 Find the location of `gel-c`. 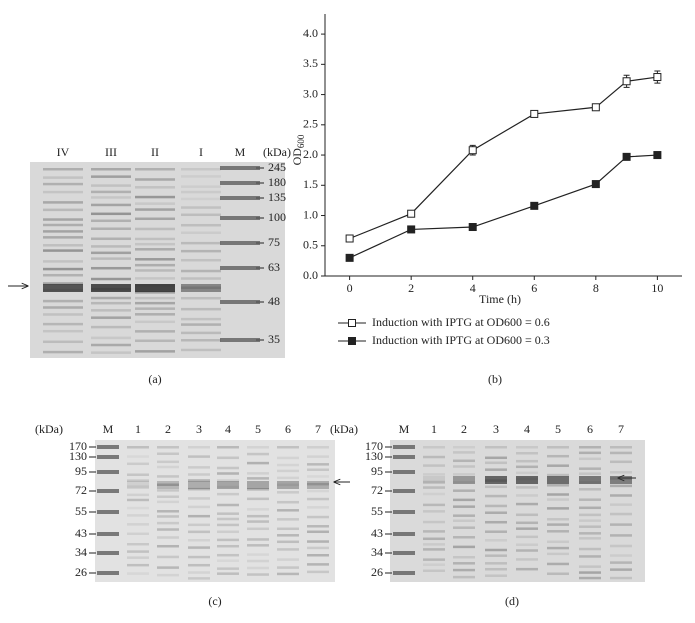

gel-c is located at coordinates (215, 511).